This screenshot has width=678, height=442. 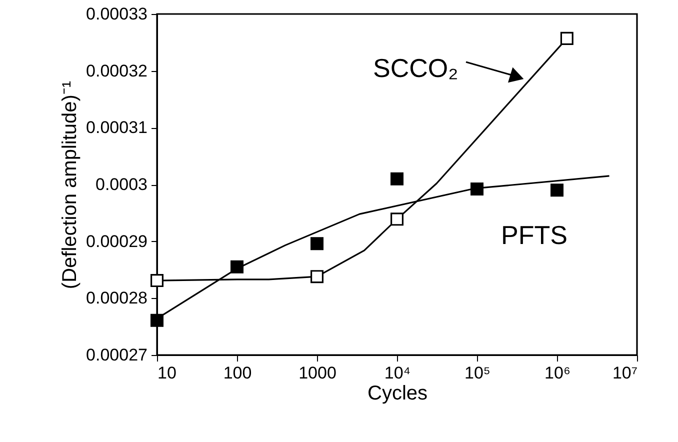 What do you see at coordinates (70, 185) in the screenshot?
I see `y-axis-title: (Deflection amplitude)⁻¹` at bounding box center [70, 185].